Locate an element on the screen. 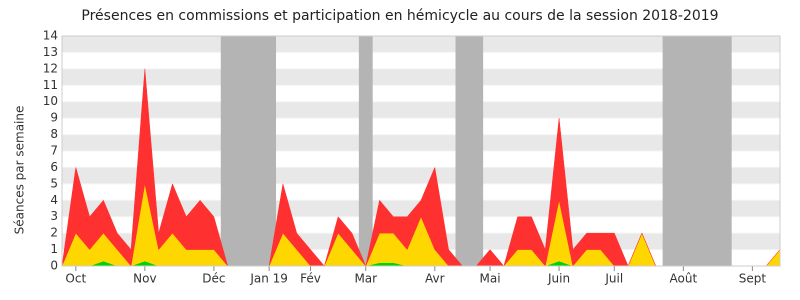 The width and height of the screenshot is (800, 300). y-tick-label: 12 is located at coordinates (50, 68).